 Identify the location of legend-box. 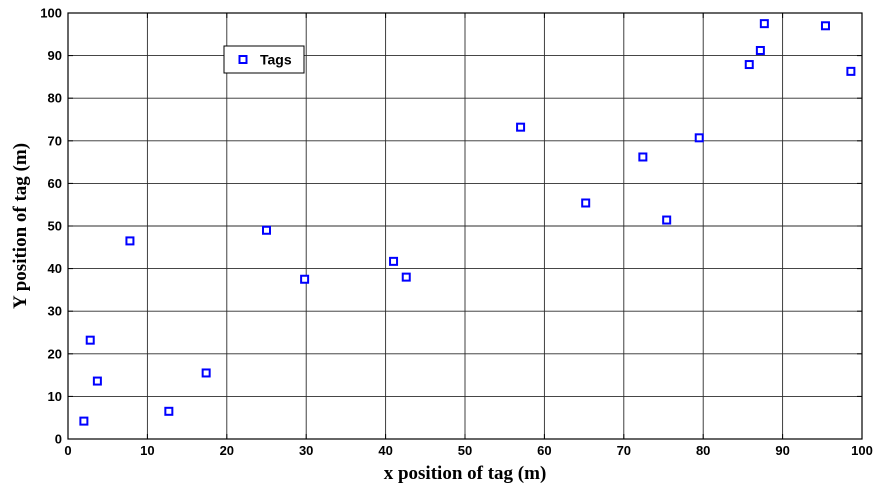
(264, 59).